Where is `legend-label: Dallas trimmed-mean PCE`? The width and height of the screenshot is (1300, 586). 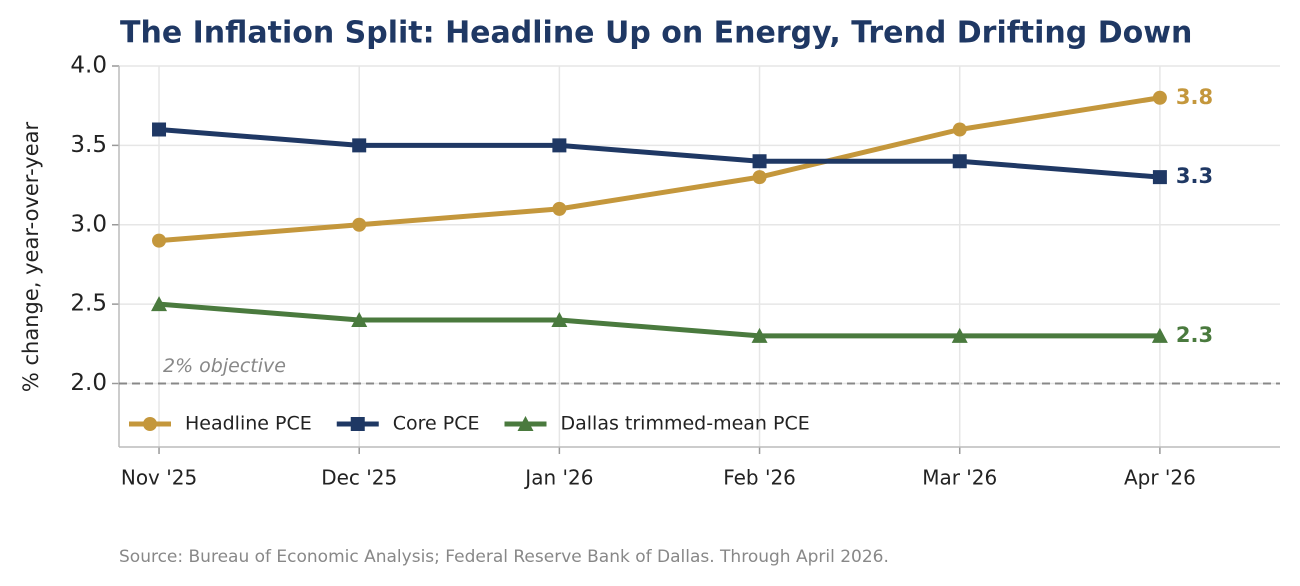
legend-label: Dallas trimmed-mean PCE is located at coordinates (685, 424).